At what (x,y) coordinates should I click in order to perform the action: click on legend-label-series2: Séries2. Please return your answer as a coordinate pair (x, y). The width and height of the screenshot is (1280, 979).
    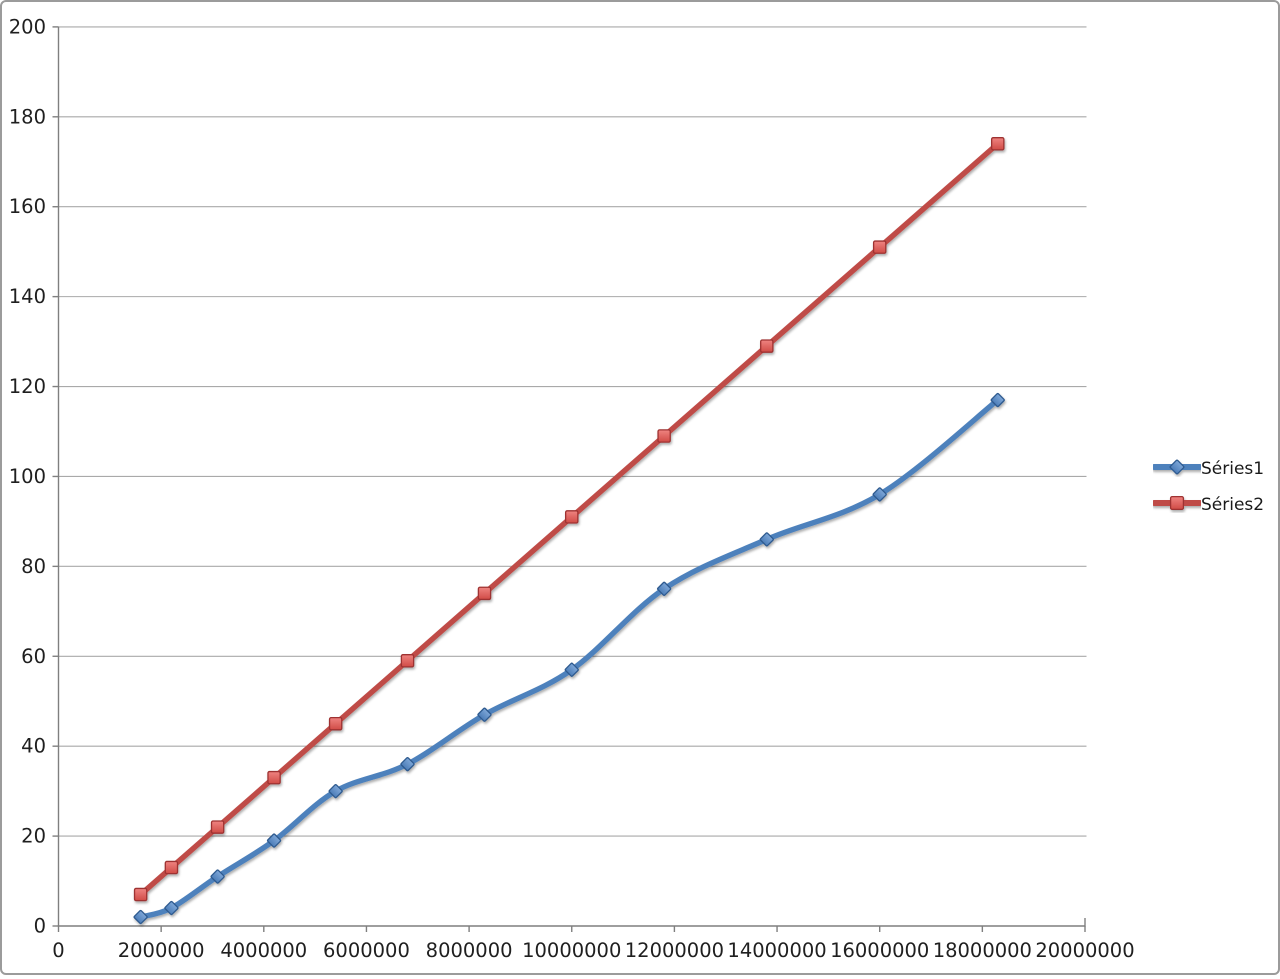
    Looking at the image, I should click on (1233, 505).